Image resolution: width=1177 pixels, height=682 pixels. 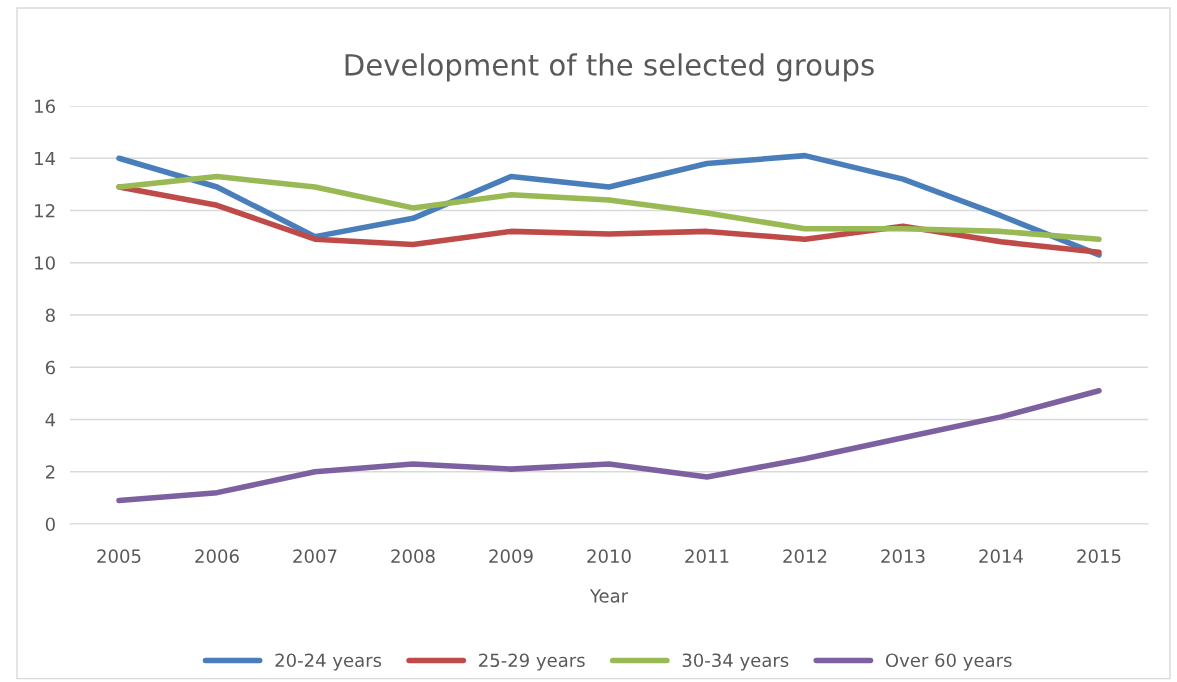 I want to click on y-tick-label: 6, so click(x=50, y=367).